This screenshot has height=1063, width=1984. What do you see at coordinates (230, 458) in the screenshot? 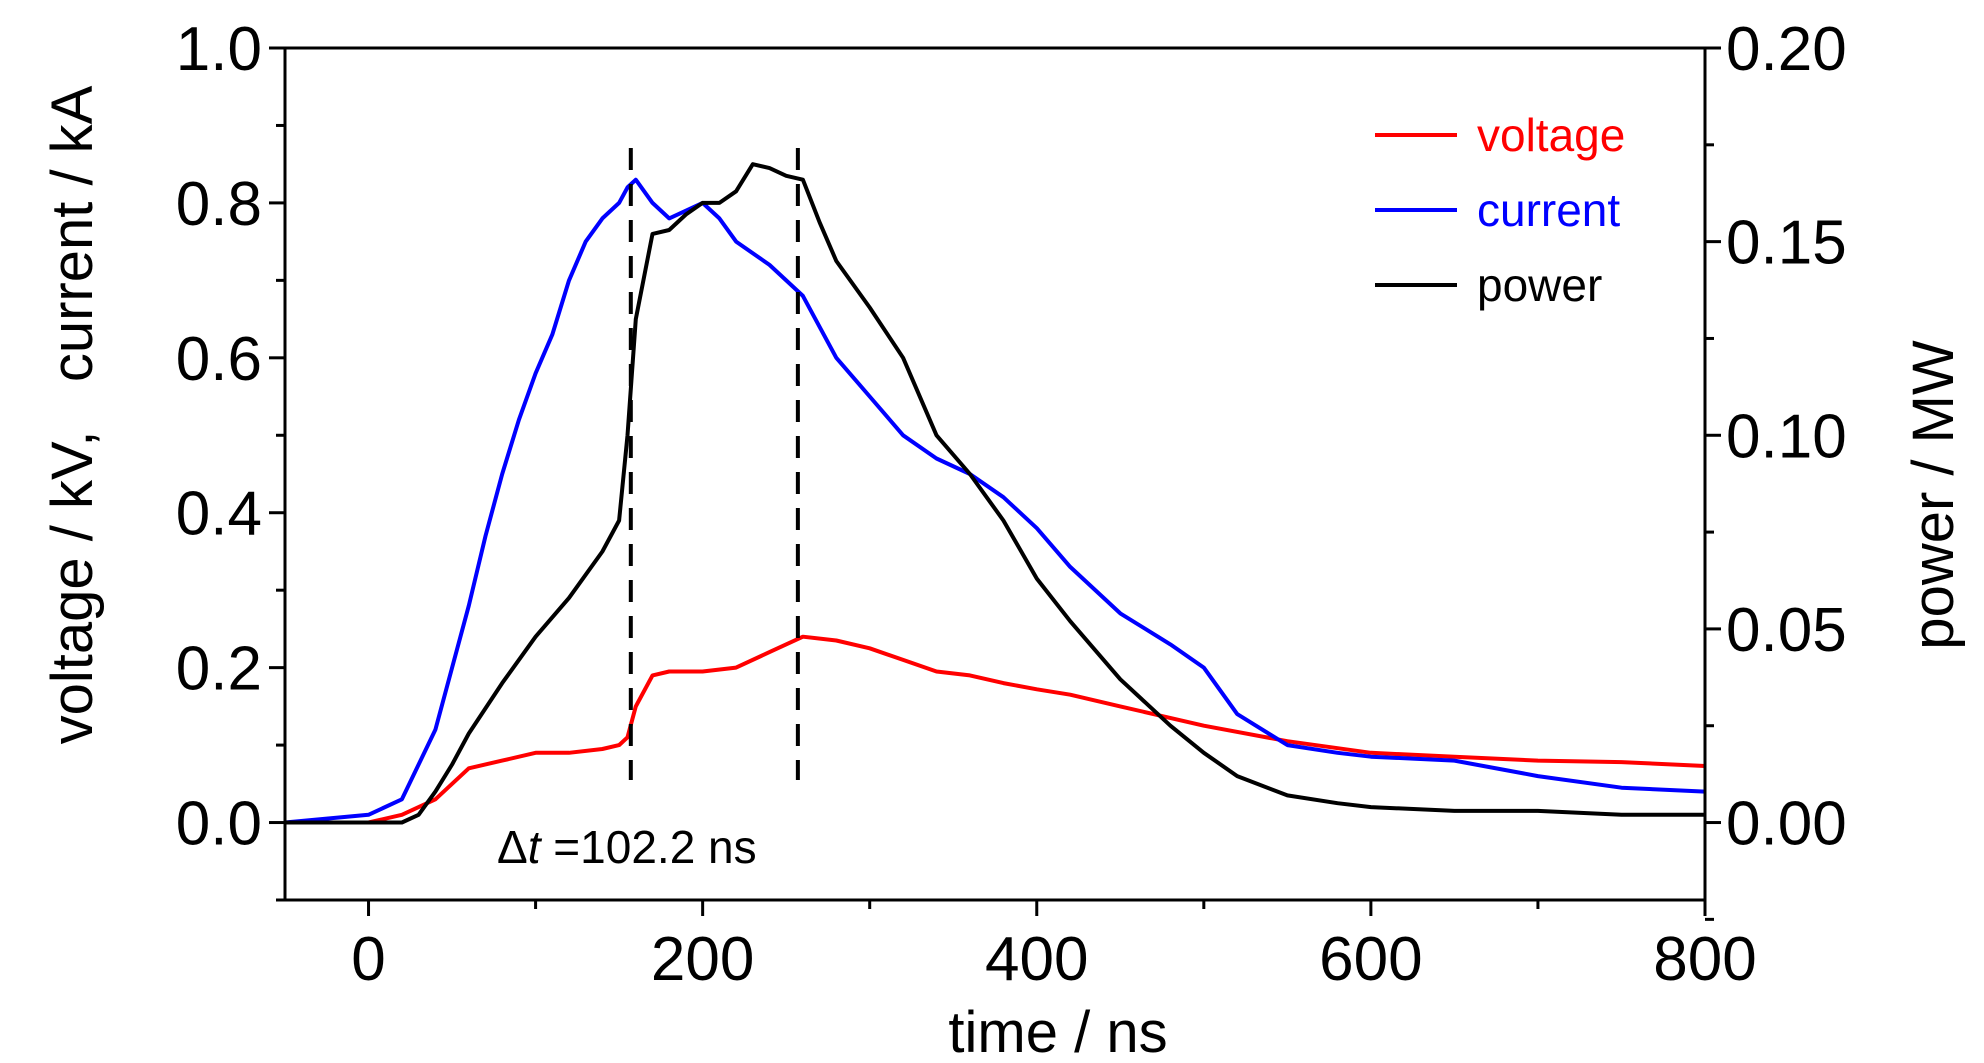
I see `y-left-axis-ticks: 0.0 0.2 0.4 0.6 0.8 1.0` at bounding box center [230, 458].